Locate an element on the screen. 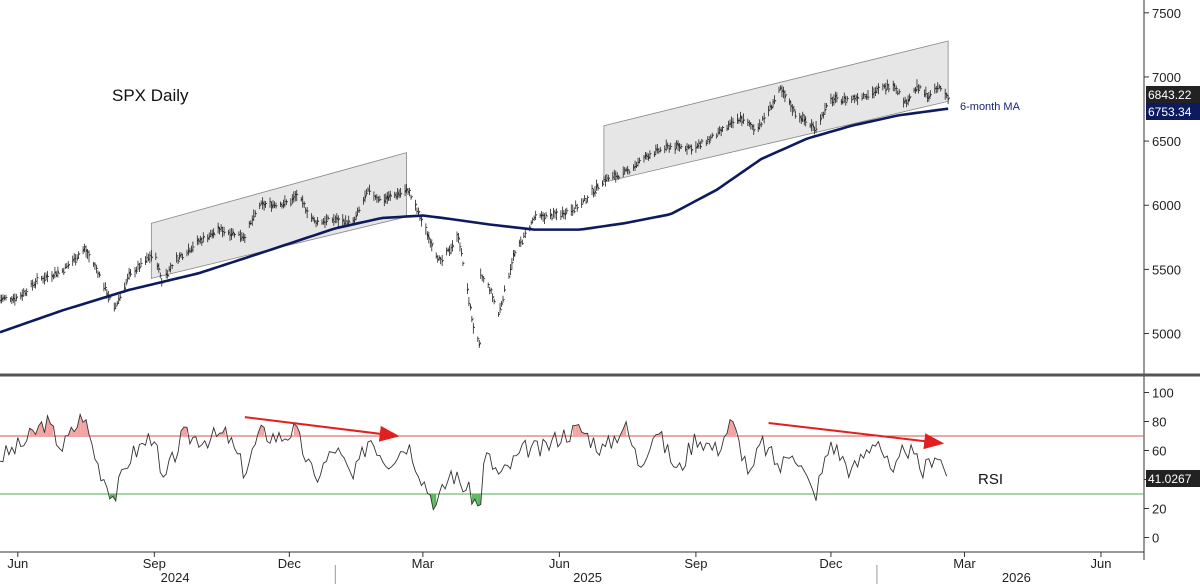  price-chart-title: SPX Daily is located at coordinates (150, 95).